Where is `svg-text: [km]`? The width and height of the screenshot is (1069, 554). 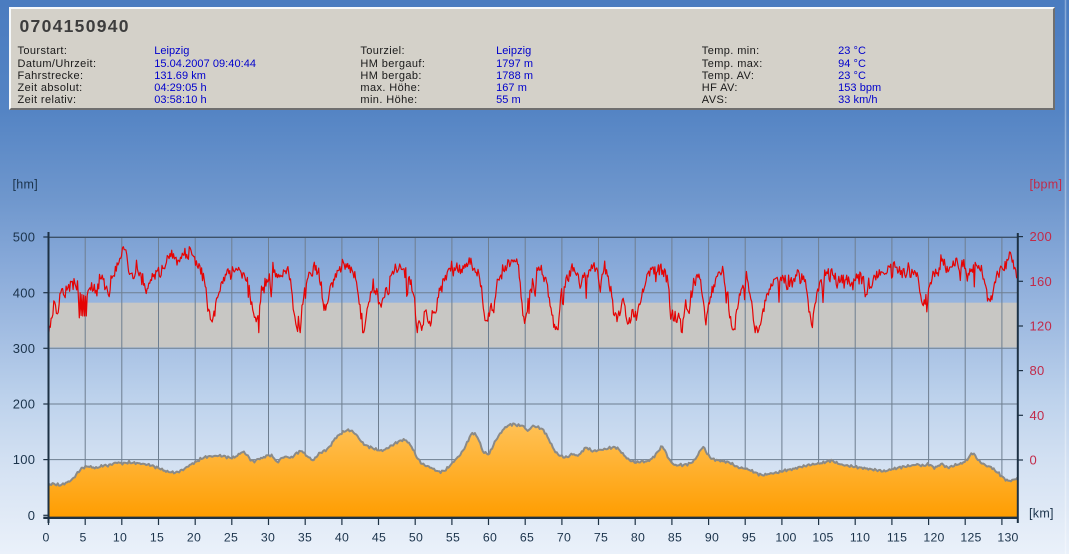 svg-text: [km] is located at coordinates (1041, 514).